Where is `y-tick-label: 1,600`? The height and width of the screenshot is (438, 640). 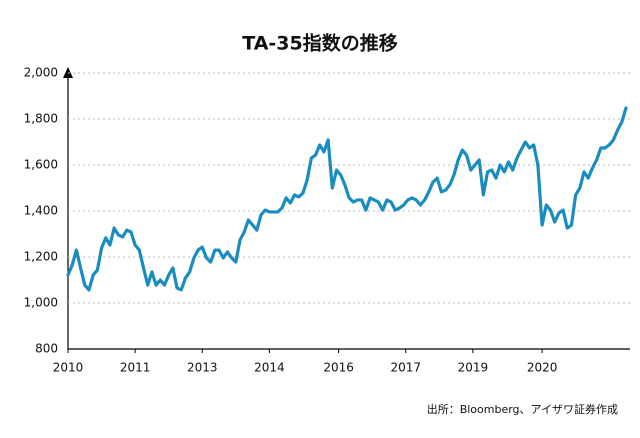 y-tick-label: 1,600 is located at coordinates (41, 165).